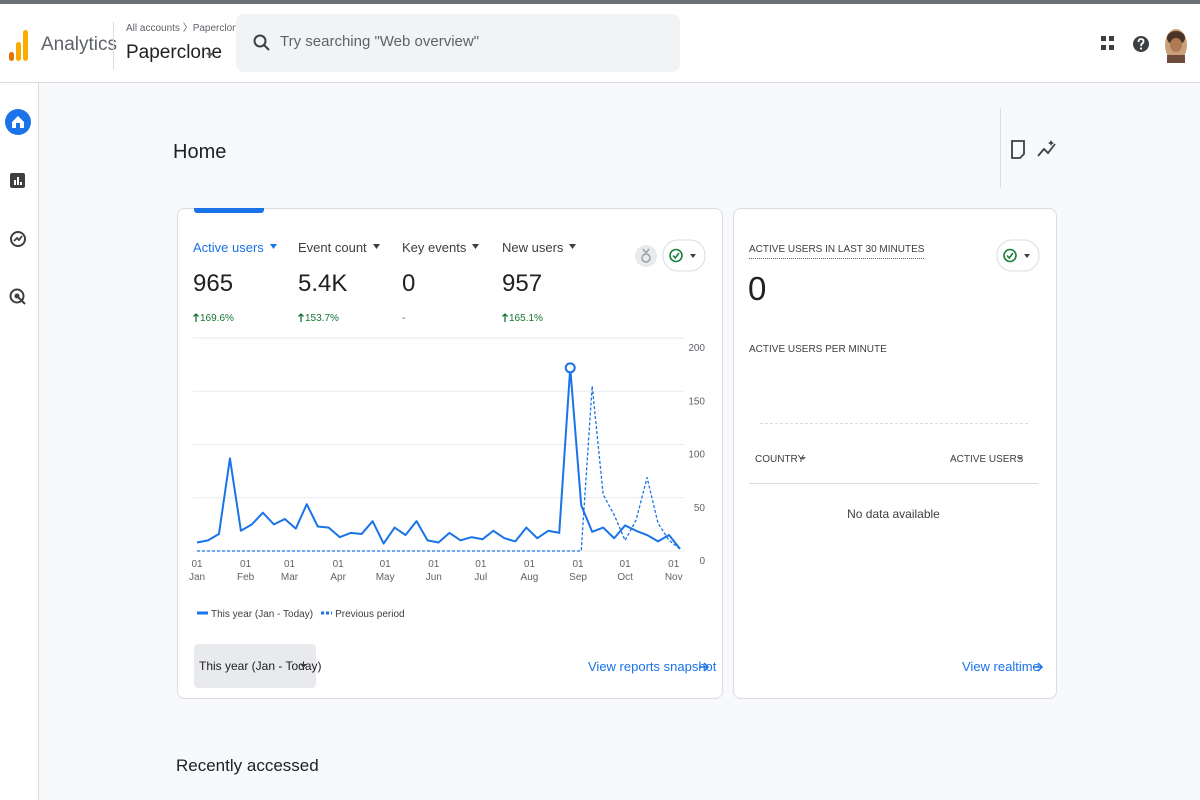 This screenshot has height=800, width=1200. I want to click on x-tick-label: 01 Apr, so click(338, 571).